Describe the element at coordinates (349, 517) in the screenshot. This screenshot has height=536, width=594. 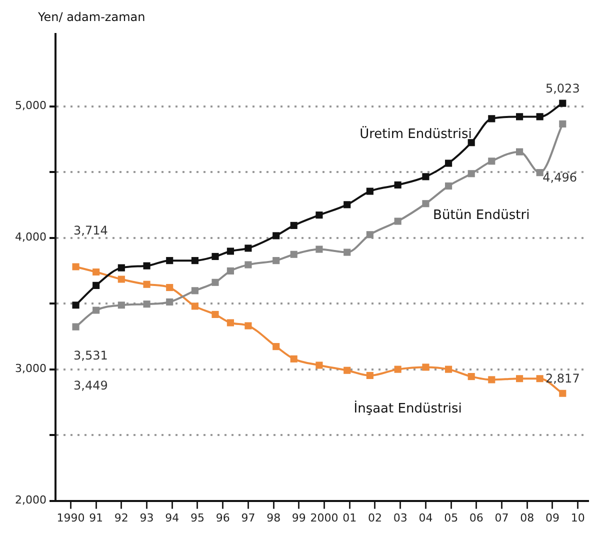
I see `x-tick-label: 01` at that location.